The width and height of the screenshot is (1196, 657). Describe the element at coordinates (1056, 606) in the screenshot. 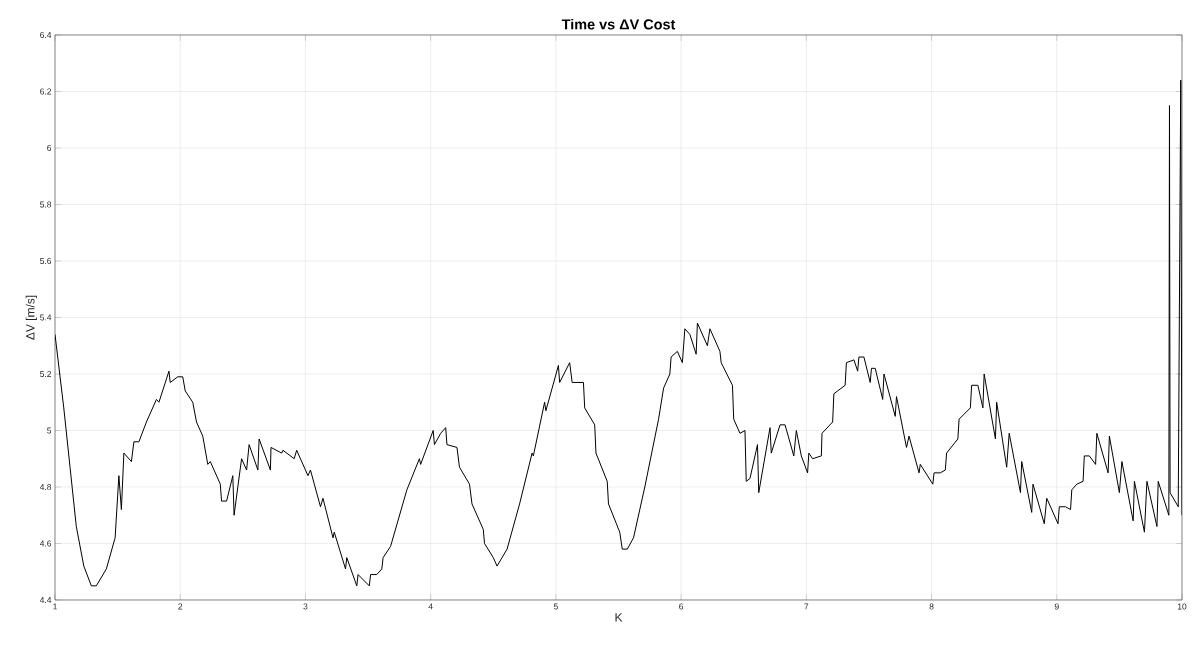

I see `x-tick-label: 9` at that location.